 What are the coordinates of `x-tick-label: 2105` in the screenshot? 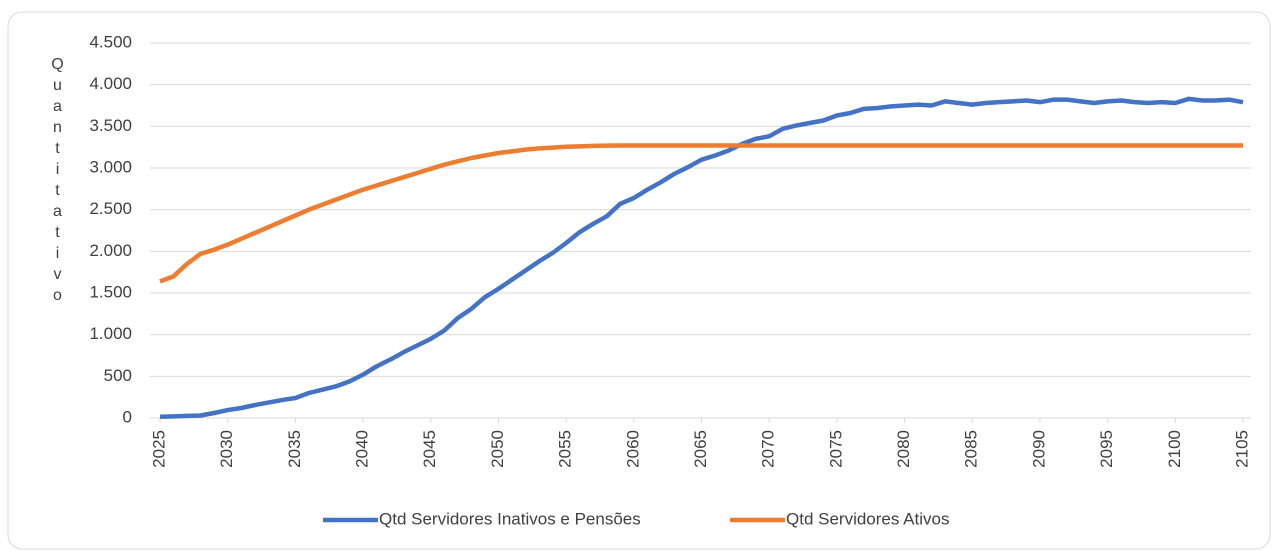 It's located at (1241, 449).